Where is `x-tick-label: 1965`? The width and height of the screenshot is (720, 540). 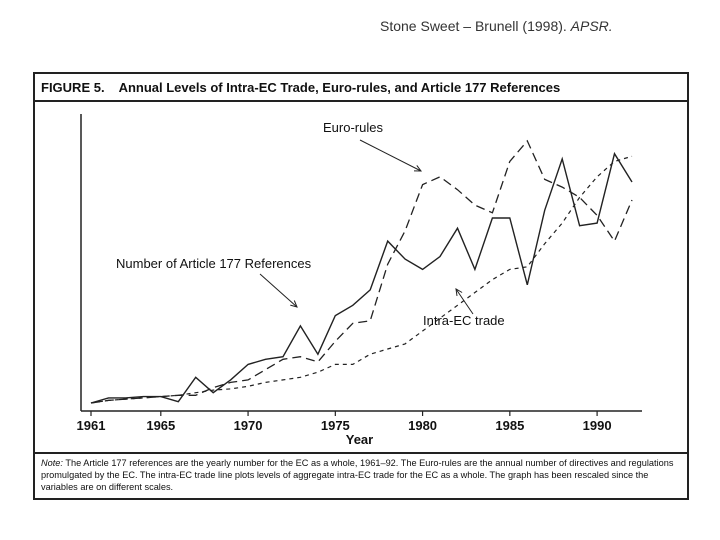
x-tick-label: 1965 is located at coordinates (160, 425).